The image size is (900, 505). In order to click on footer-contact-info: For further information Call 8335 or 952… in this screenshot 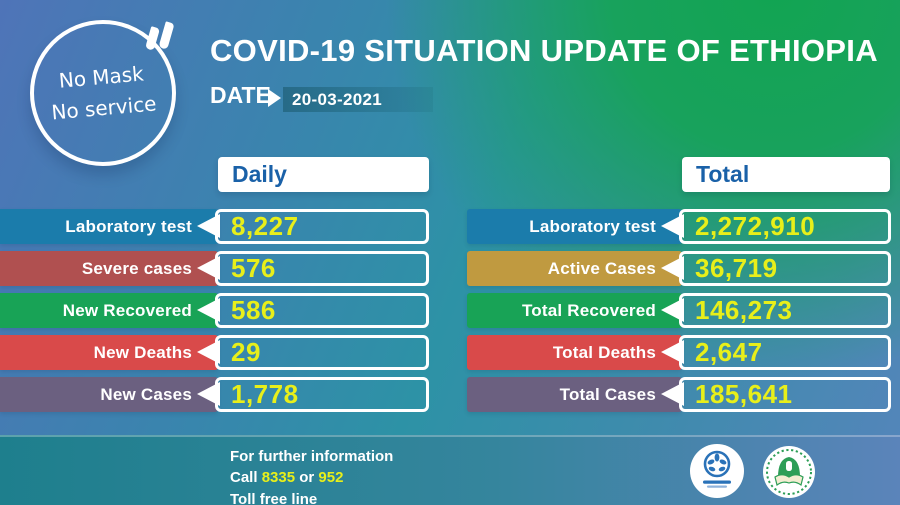, I will do `click(311, 475)`.